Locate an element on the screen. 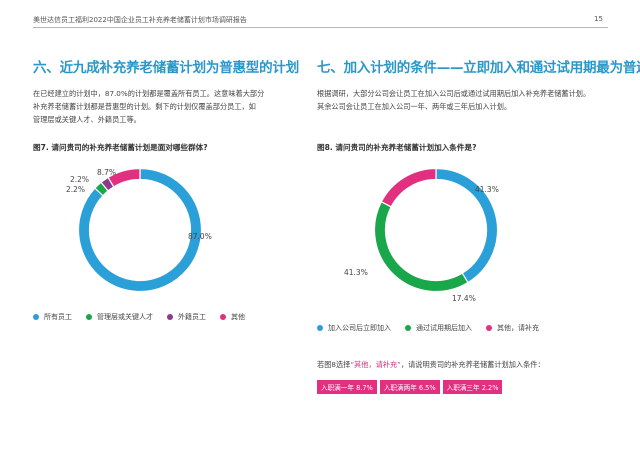 Image resolution: width=640 pixels, height=452 pixels. legend-label: 其他，请补充 is located at coordinates (518, 328).